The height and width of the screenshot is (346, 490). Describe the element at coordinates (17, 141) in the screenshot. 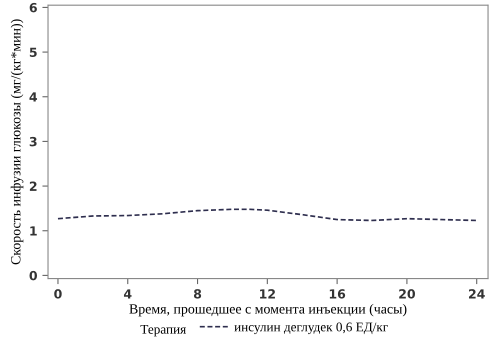

I see `y-axis-title: Скорость инфузии глюкозы (мг/(кг*мин))` at that location.